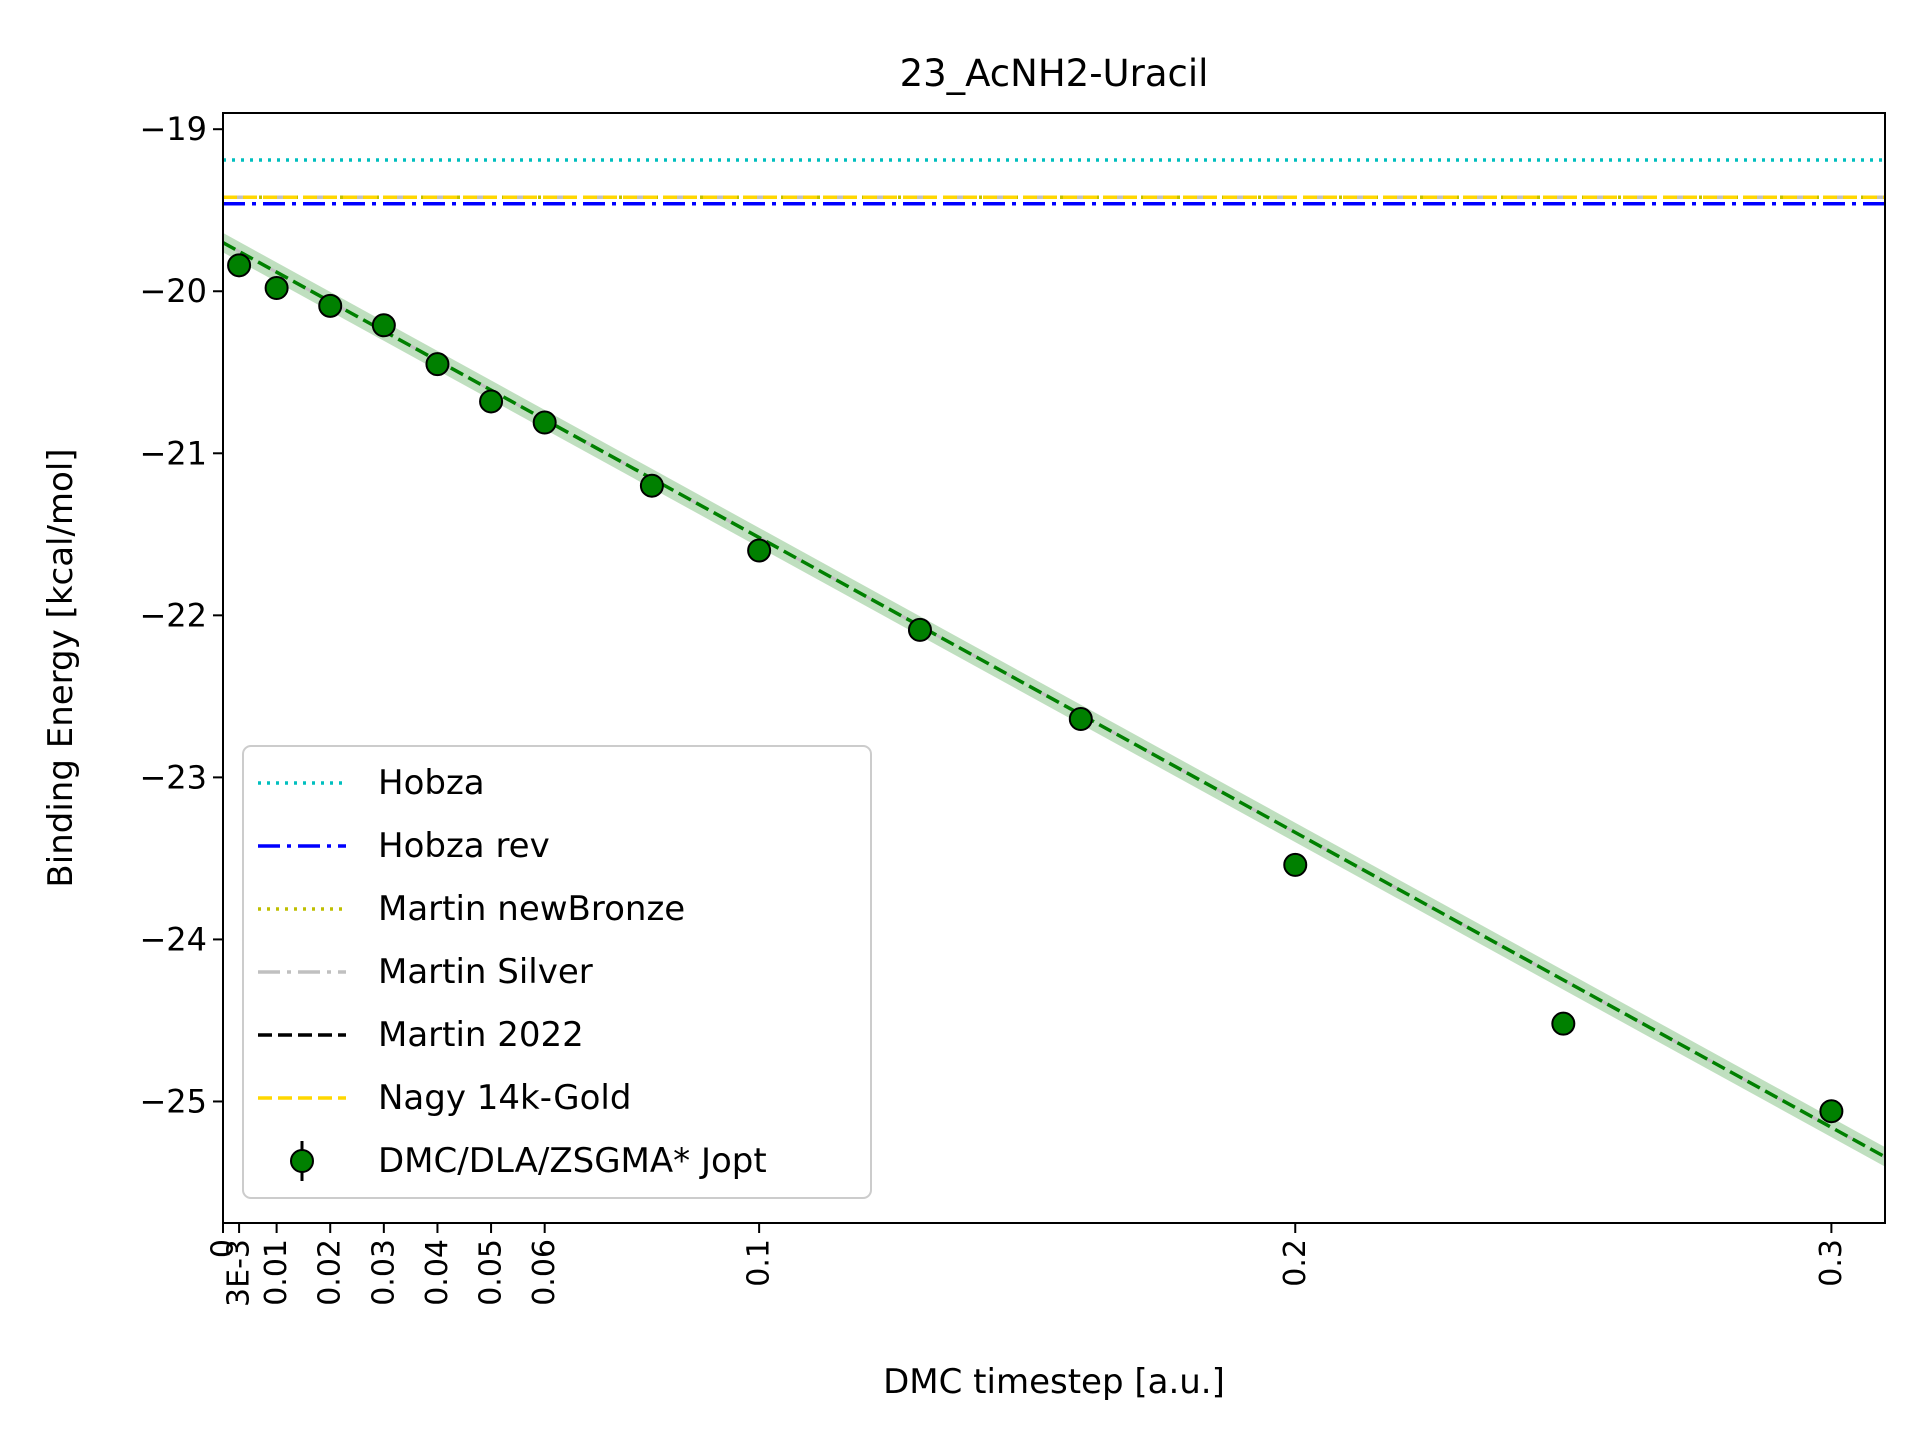 This screenshot has width=1920, height=1440. What do you see at coordinates (531, 909) in the screenshot?
I see `legend-label-2: Martin newBronze` at bounding box center [531, 909].